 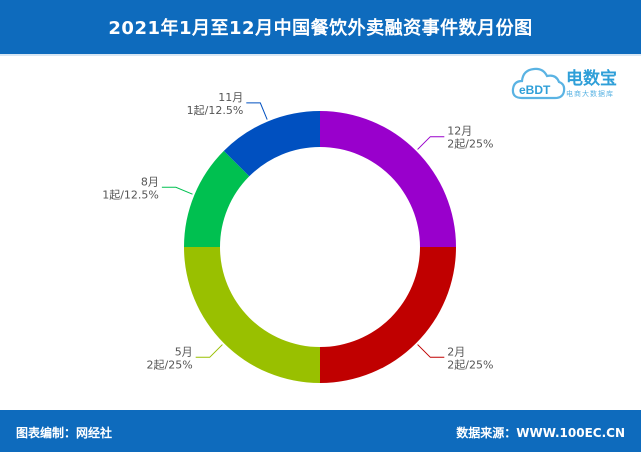 What do you see at coordinates (535, 90) in the screenshot?
I see `logo-mark-text: eBDT` at bounding box center [535, 90].